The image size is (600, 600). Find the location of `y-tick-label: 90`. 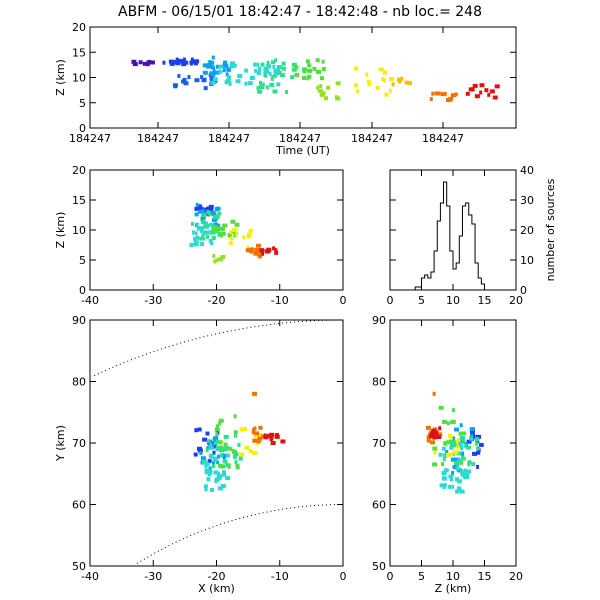

y-tick-label: 90 is located at coordinates (79, 320).